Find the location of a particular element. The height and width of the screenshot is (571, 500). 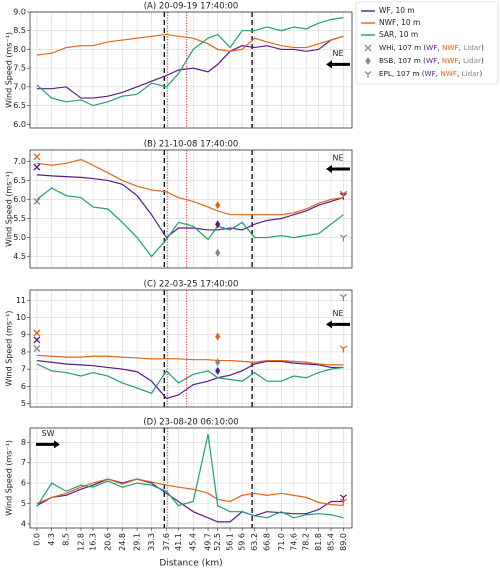

legend-label: EPL, 107 m (WF, NWF, Lidar) is located at coordinates (431, 73).